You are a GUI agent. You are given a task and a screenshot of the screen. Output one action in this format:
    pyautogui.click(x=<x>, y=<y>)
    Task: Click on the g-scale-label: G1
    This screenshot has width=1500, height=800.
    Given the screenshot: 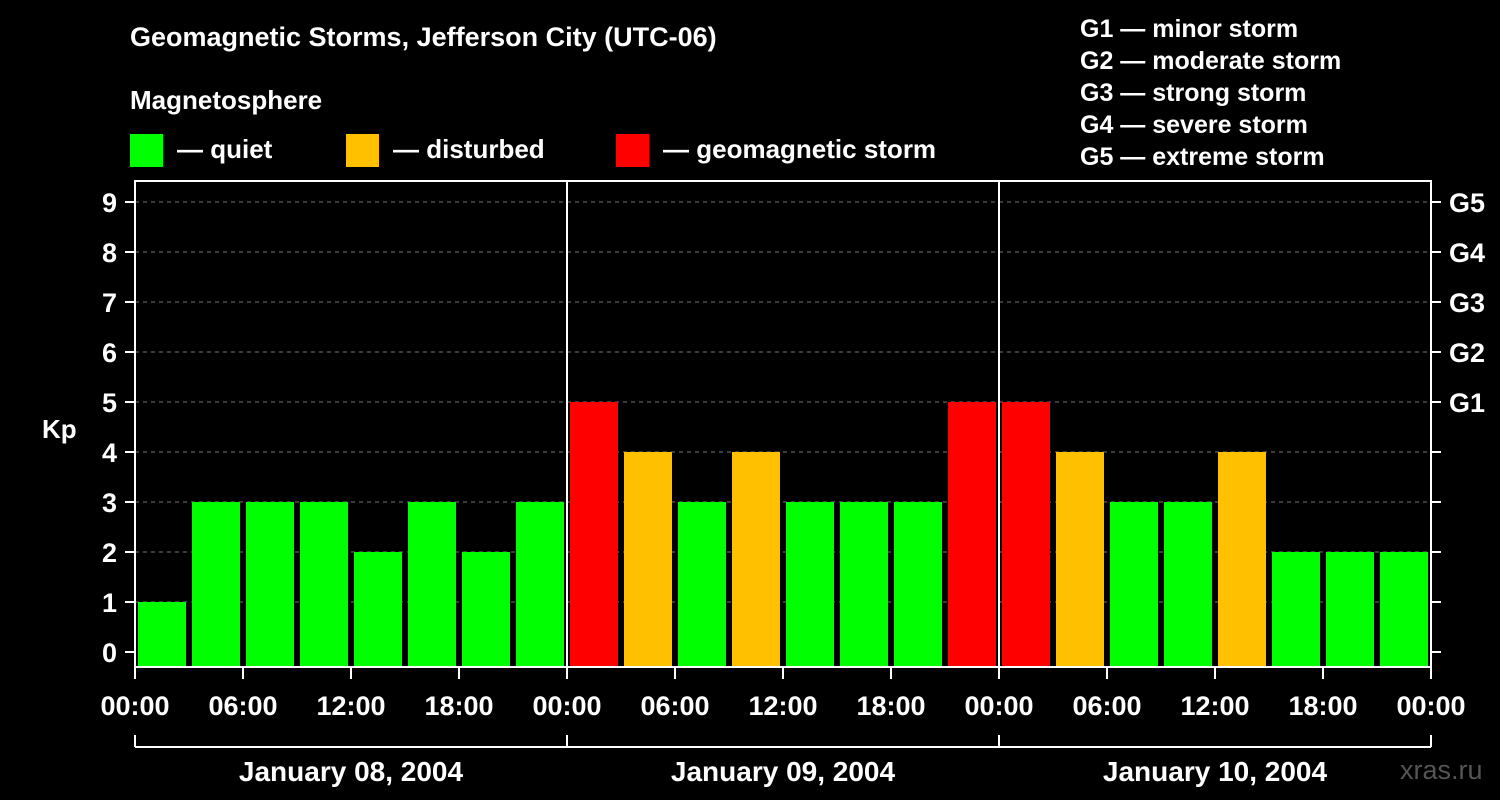 What is the action you would take?
    pyautogui.click(x=1467, y=403)
    